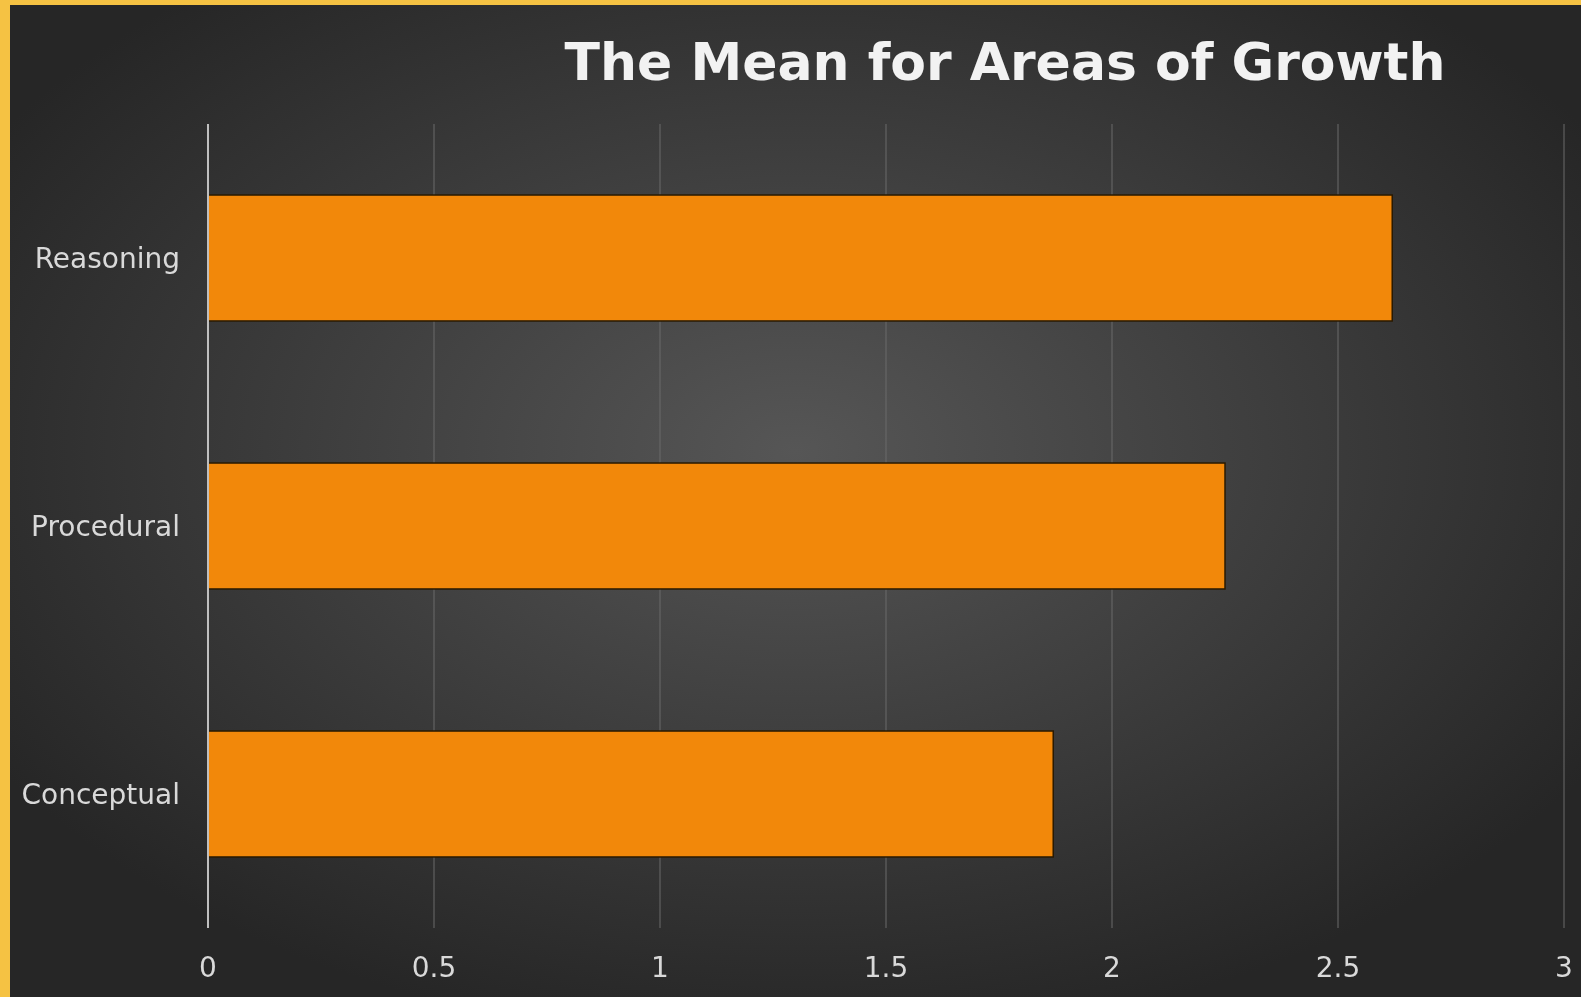 The height and width of the screenshot is (997, 1581). I want to click on y-tick-label: Conceptual, so click(100, 794).